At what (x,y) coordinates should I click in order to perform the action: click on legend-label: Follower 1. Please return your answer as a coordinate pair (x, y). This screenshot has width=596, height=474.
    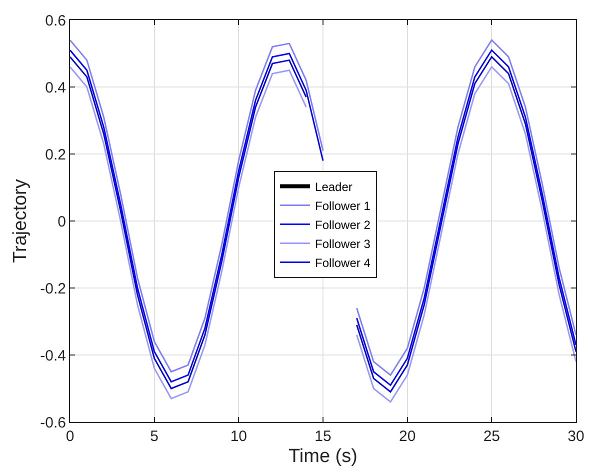
    Looking at the image, I should click on (343, 205).